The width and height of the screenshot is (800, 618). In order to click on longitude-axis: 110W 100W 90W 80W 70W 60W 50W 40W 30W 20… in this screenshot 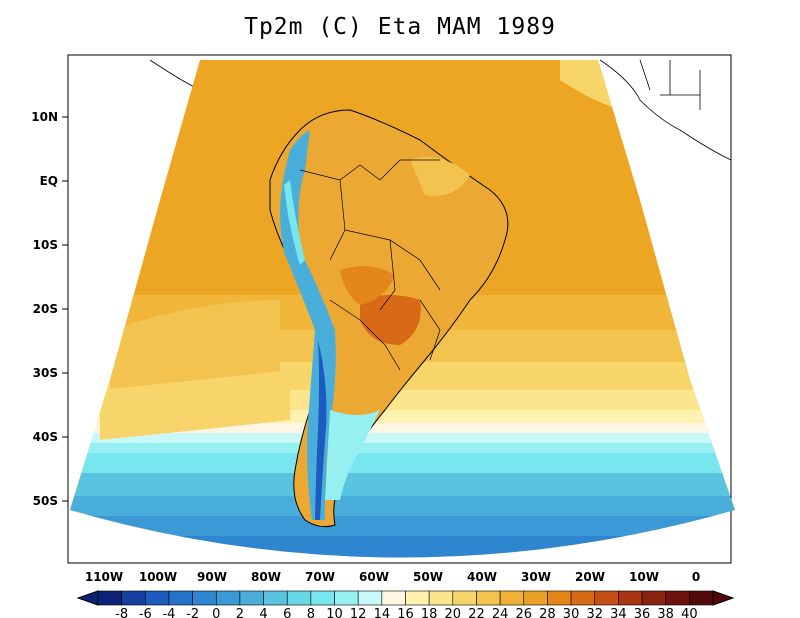, I will do `click(392, 577)`.